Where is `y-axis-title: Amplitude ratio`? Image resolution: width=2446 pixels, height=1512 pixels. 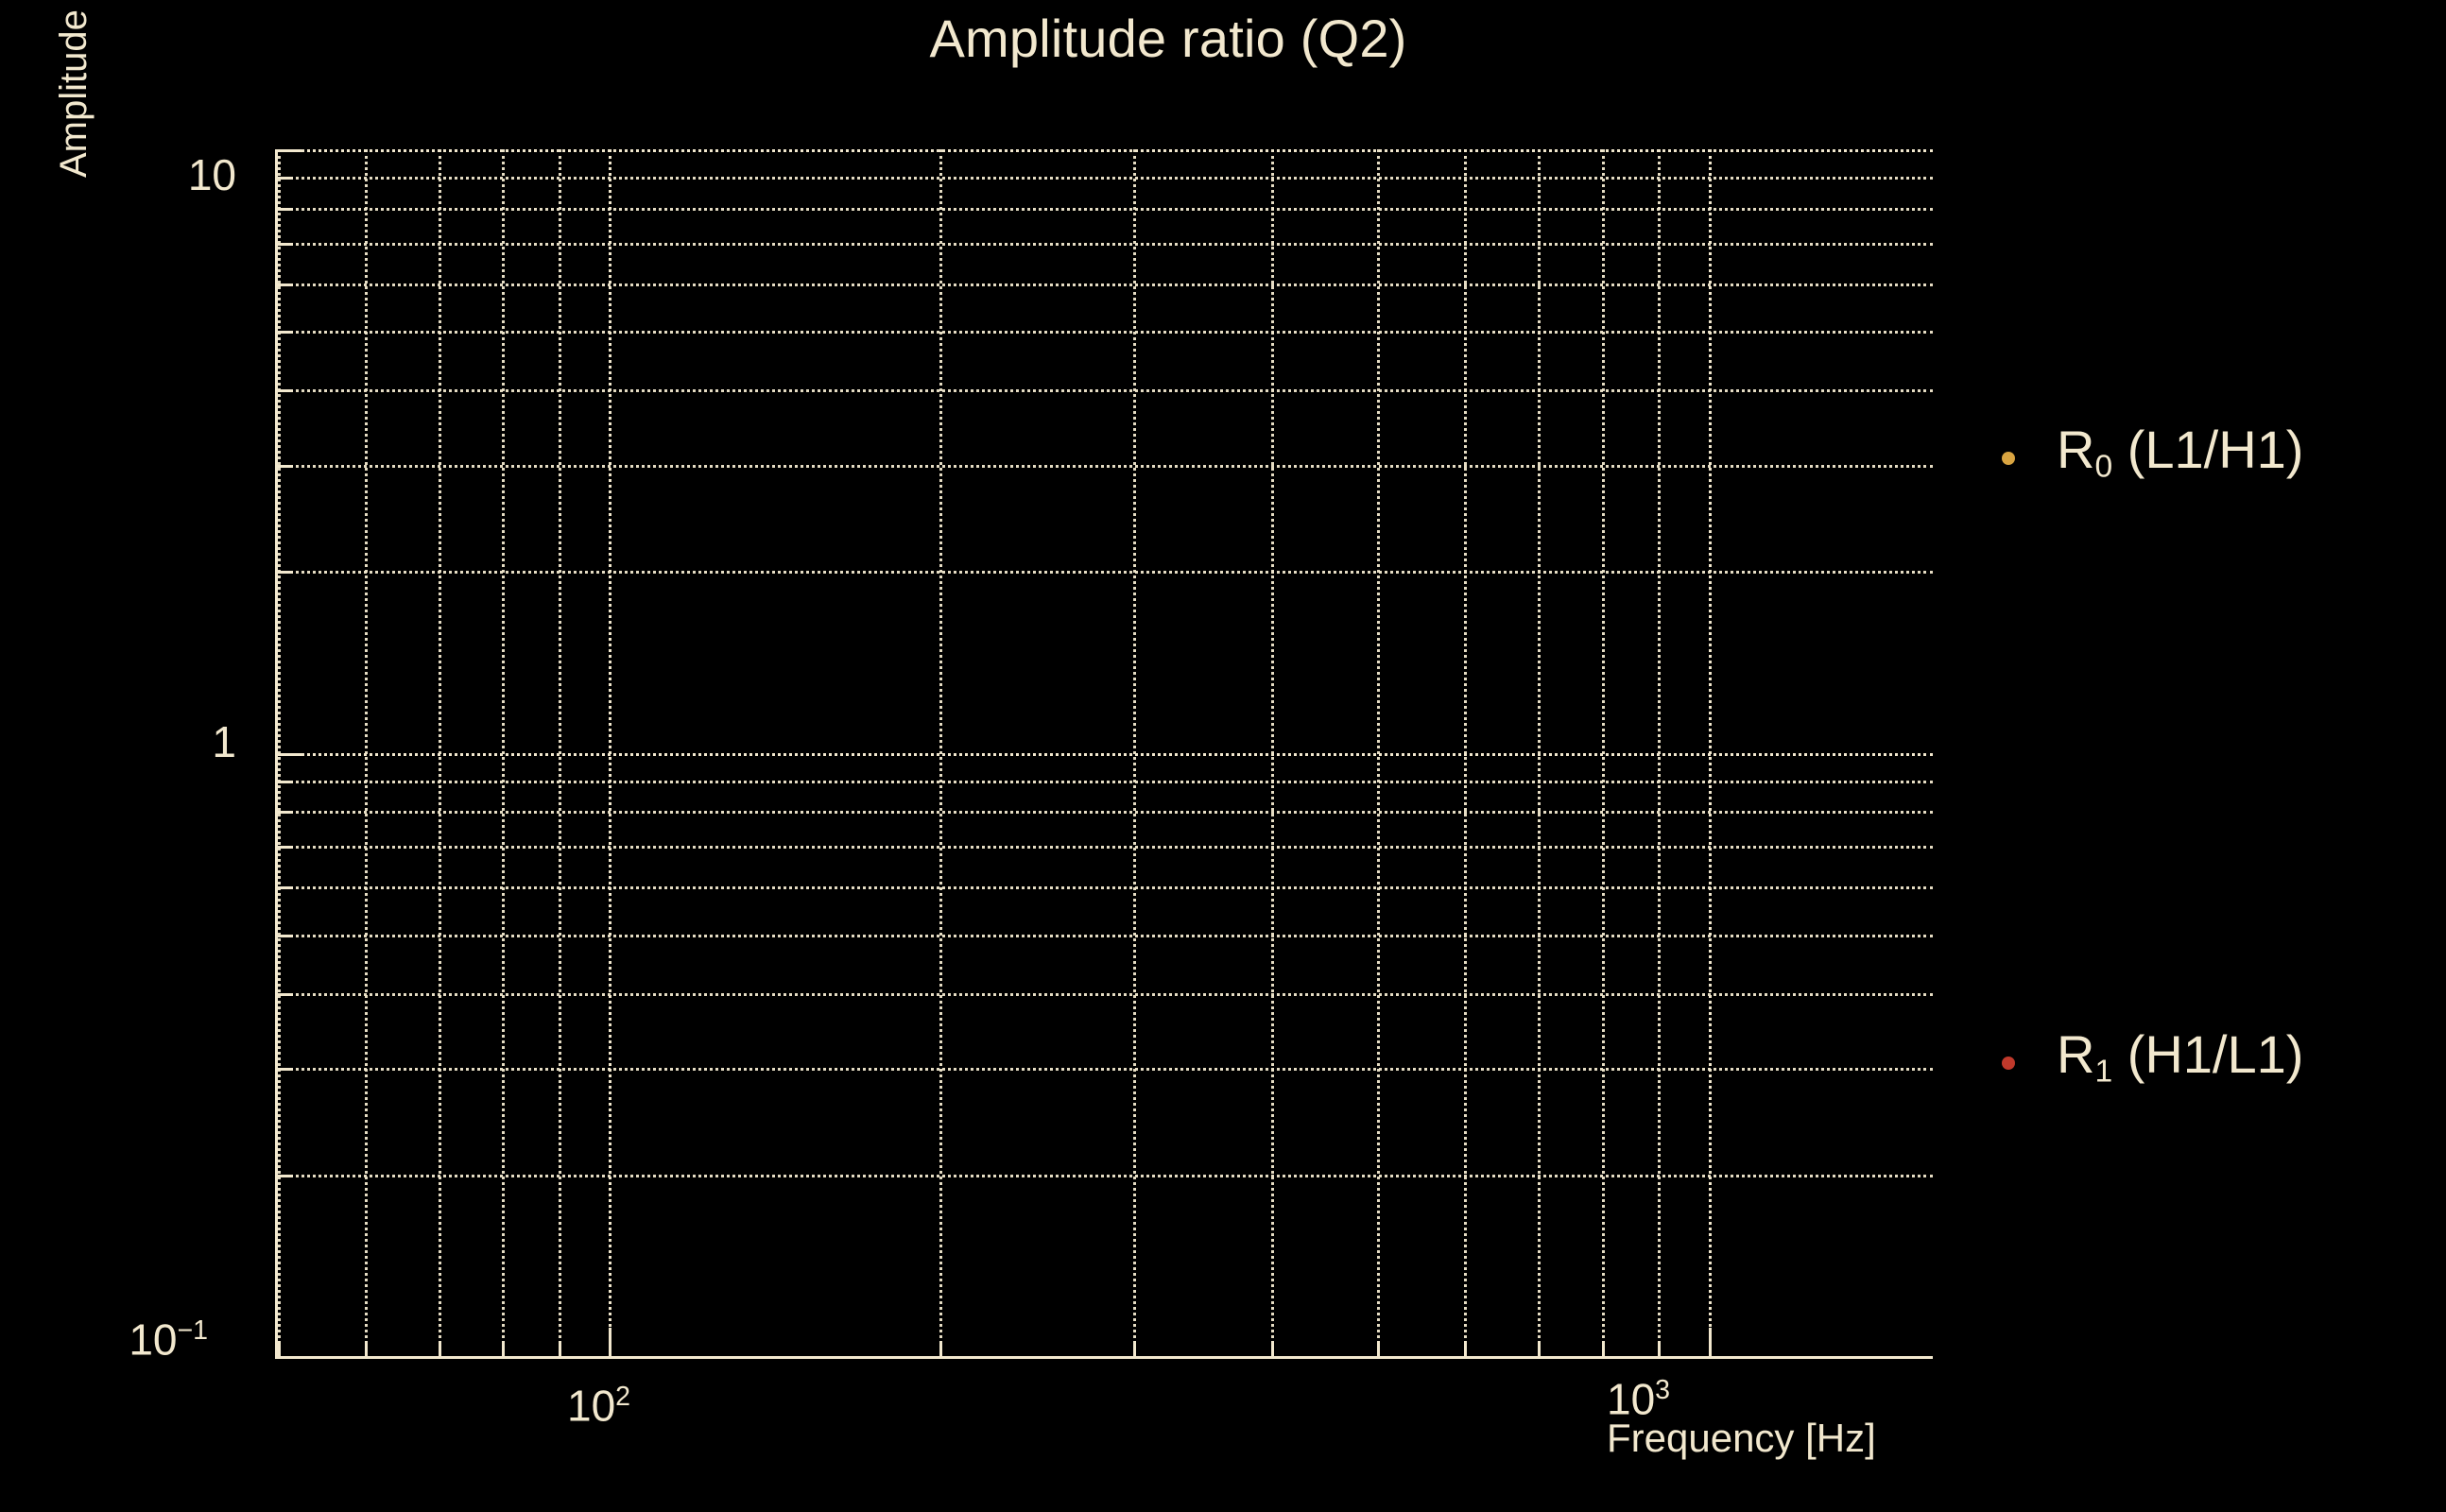
y-axis-title: Amplitude ratio is located at coordinates (74, 89).